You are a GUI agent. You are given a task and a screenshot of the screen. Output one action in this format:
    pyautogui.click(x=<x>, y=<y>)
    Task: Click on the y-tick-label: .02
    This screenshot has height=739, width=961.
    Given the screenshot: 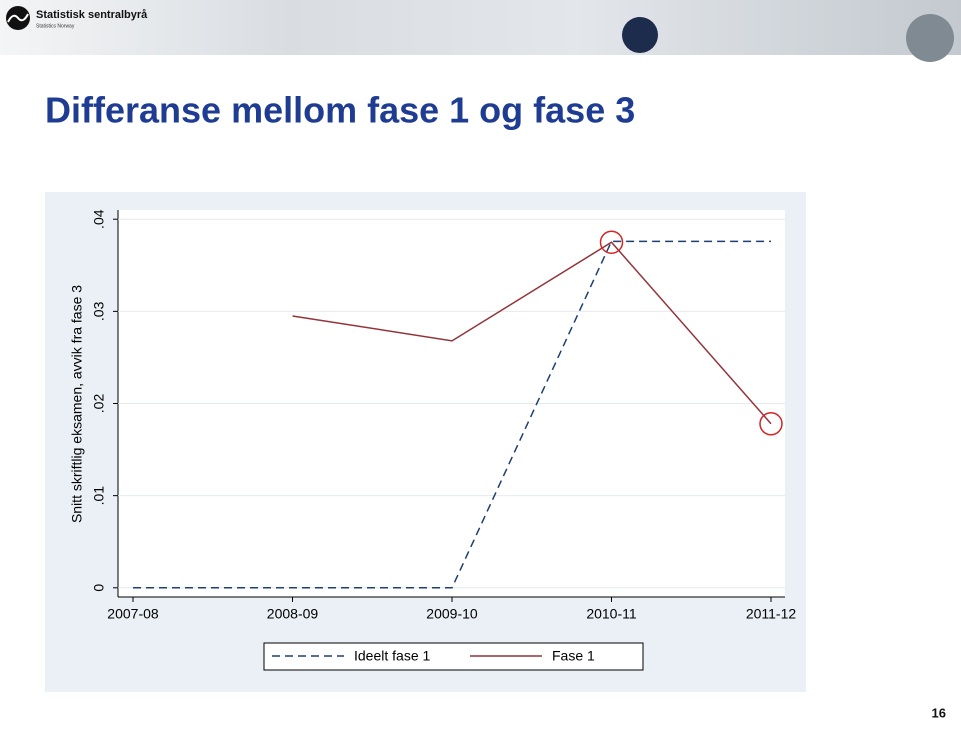 What is the action you would take?
    pyautogui.click(x=99, y=404)
    